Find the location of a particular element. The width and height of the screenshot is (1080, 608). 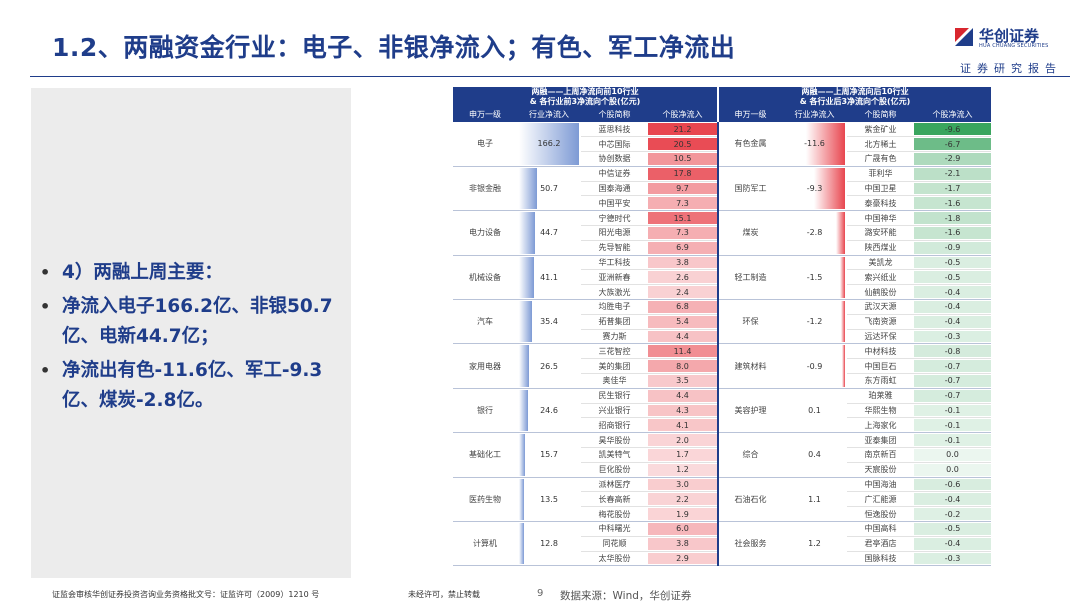

industry-net-value: 1.2 is located at coordinates (815, 544).